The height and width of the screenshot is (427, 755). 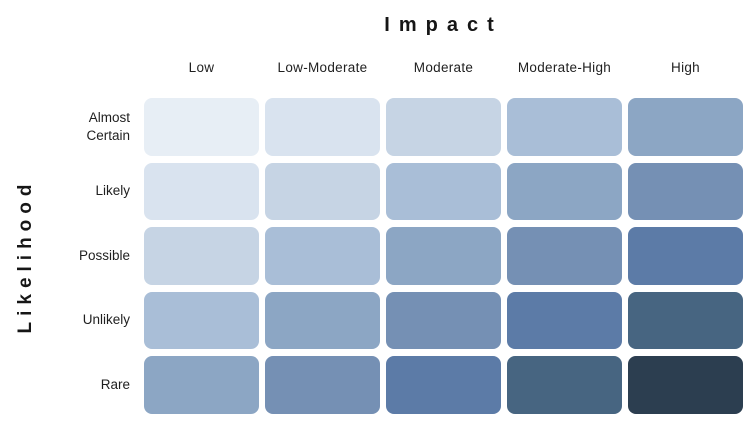 I want to click on matrix-cell-r2c5, so click(x=685, y=191).